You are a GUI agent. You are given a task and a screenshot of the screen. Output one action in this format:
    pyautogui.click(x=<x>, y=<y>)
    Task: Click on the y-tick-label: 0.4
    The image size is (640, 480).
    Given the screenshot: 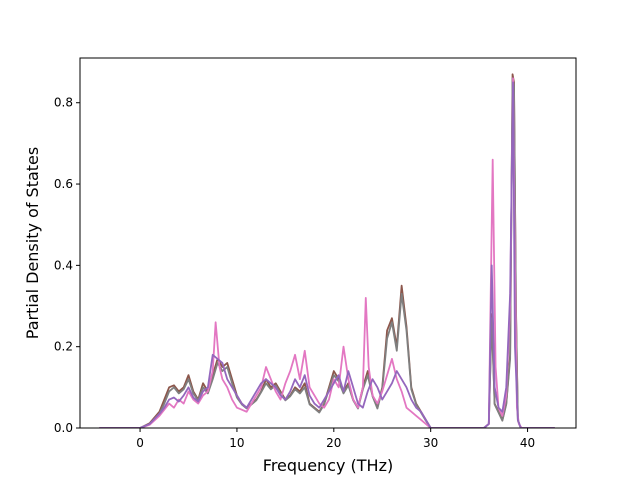 What is the action you would take?
    pyautogui.click(x=63, y=265)
    